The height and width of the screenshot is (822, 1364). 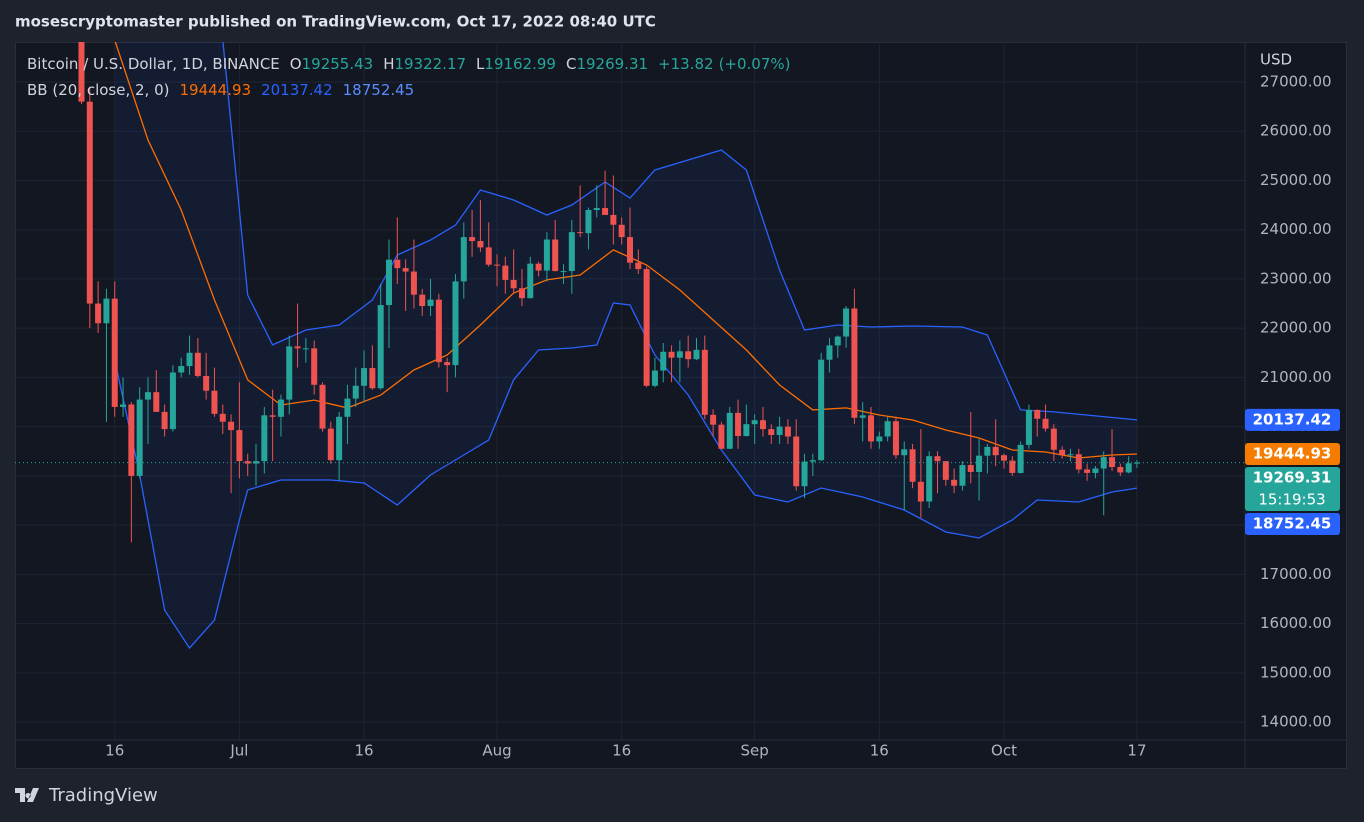 What do you see at coordinates (1296, 672) in the screenshot?
I see `y-tick-label: 15000.00` at bounding box center [1296, 672].